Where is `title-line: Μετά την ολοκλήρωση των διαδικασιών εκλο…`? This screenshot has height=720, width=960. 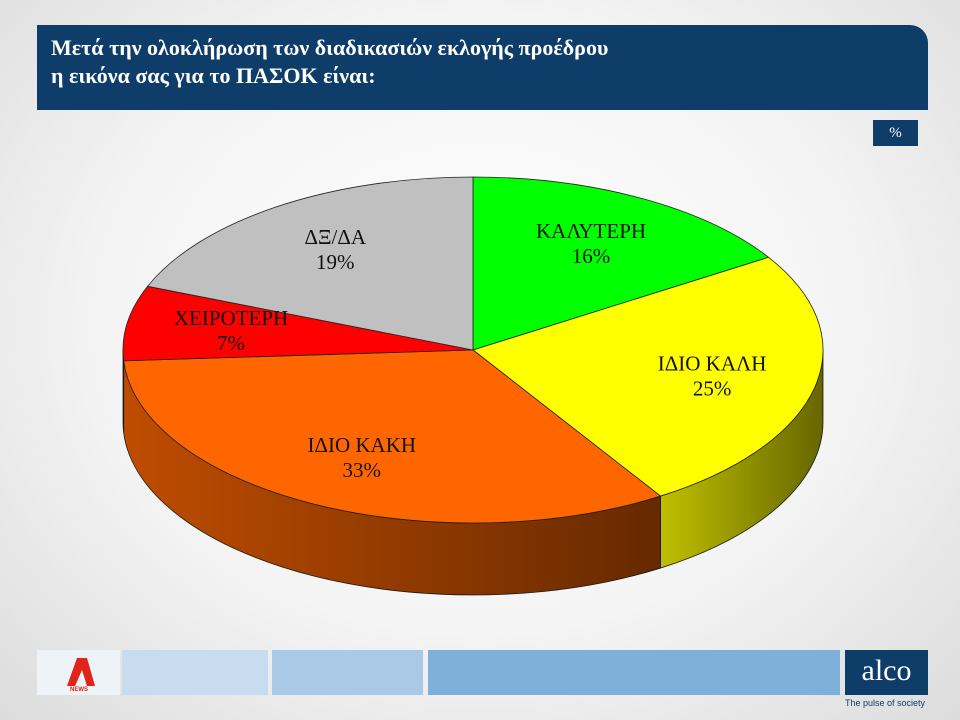
title-line: Μετά την ολοκλήρωση των διαδικασιών εκλο… is located at coordinates (330, 47).